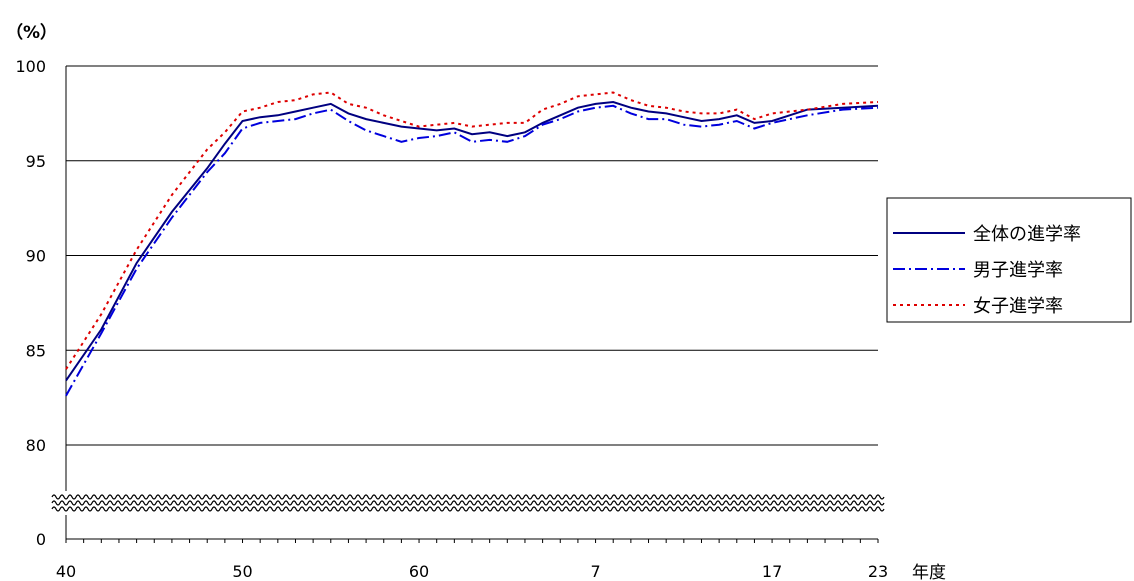 This screenshot has width=1134, height=581. Describe the element at coordinates (1018, 306) in the screenshot. I see `legend-label: 女子進学率` at that location.